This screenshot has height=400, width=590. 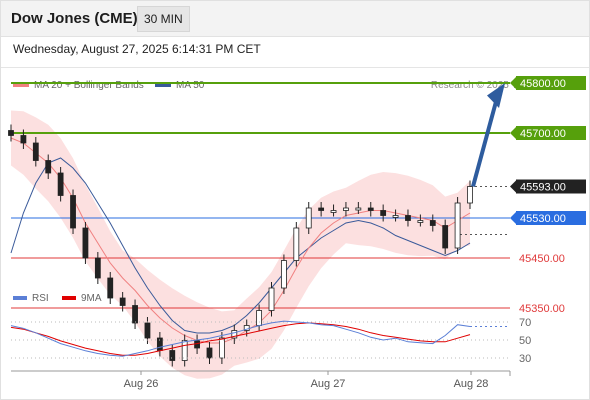 I want to click on level-text: 45350.00, so click(x=542, y=309).